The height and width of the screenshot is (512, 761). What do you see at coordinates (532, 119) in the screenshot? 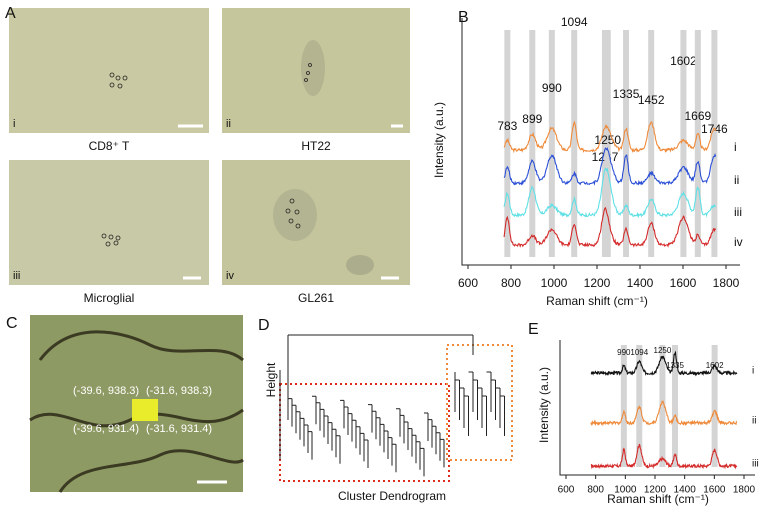
I see `peak-label: 899` at bounding box center [532, 119].